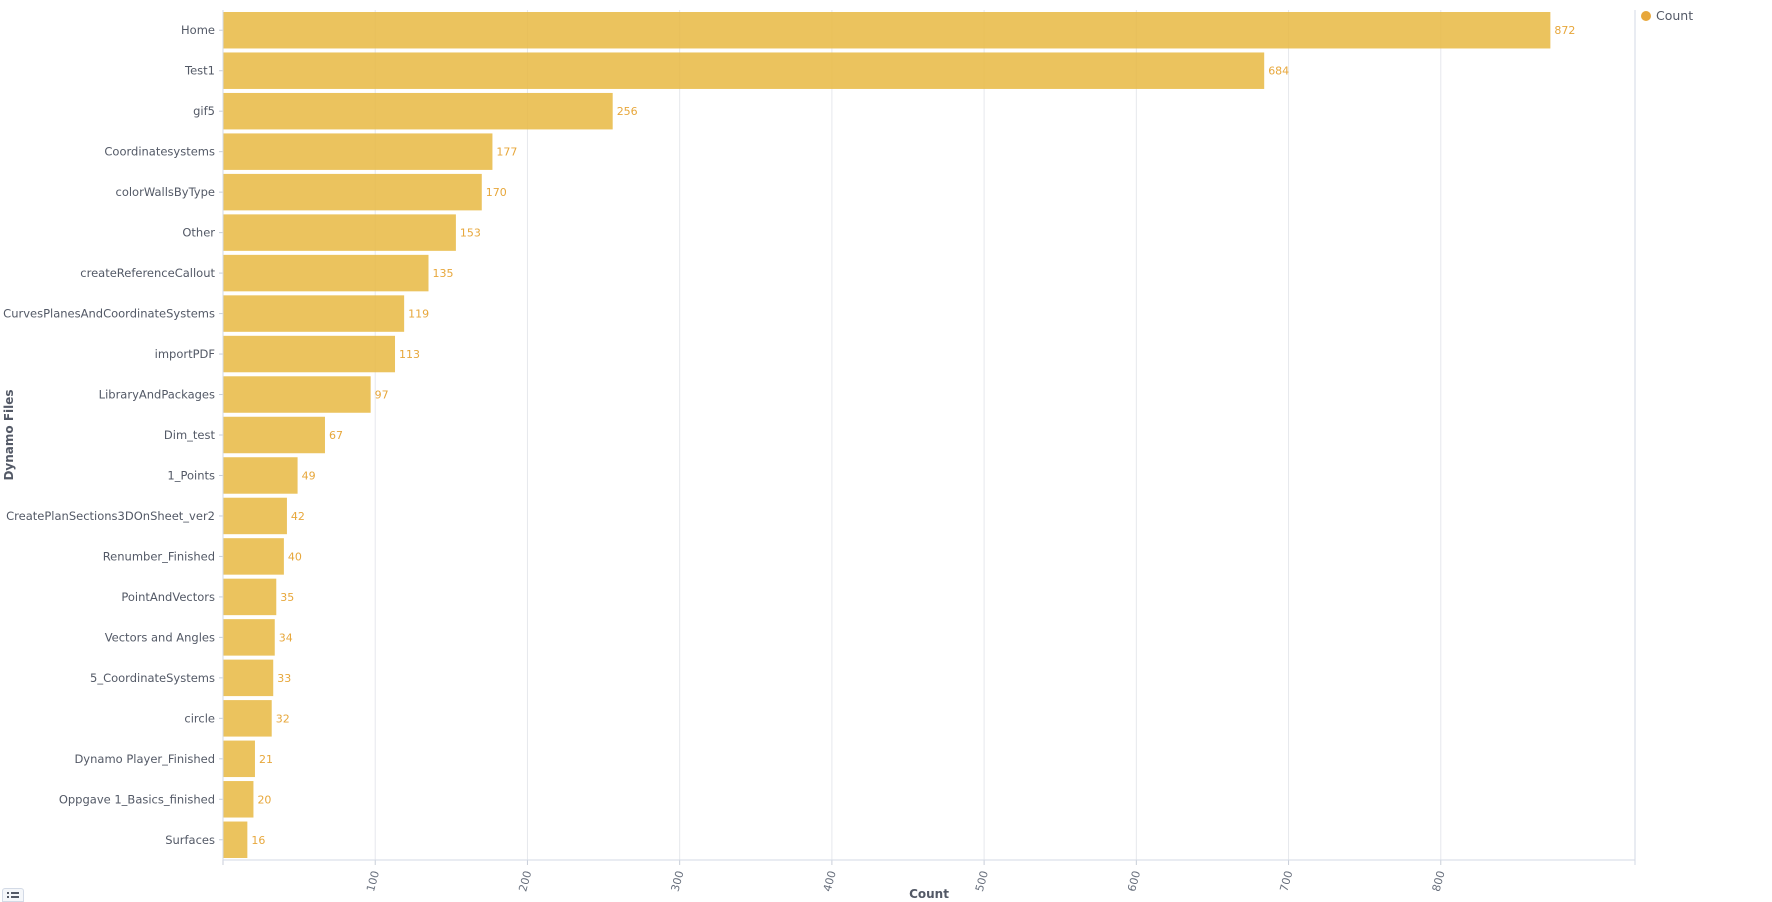 The height and width of the screenshot is (902, 1772). Describe the element at coordinates (1278, 71) in the screenshot. I see `value-label: 684` at that location.